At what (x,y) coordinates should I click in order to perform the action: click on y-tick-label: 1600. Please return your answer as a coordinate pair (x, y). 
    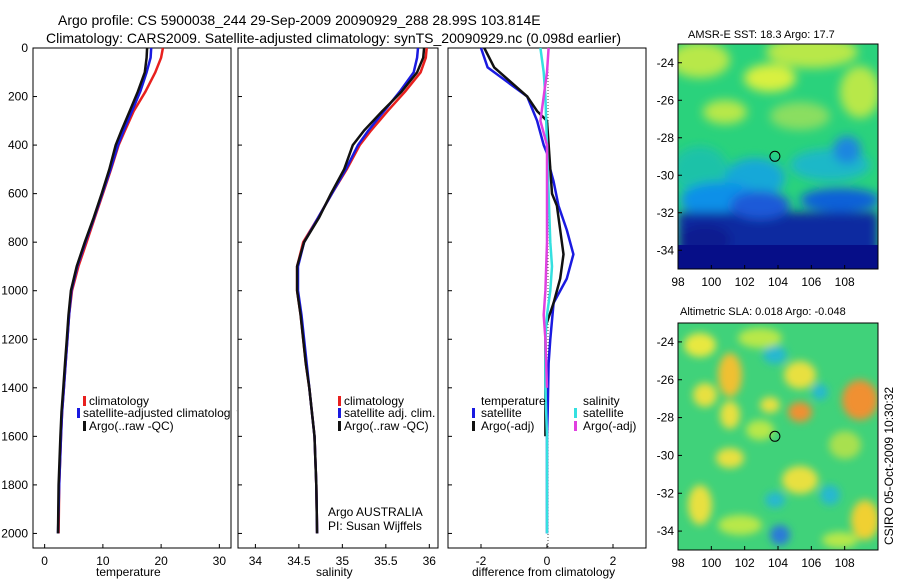
    Looking at the image, I should click on (14, 436).